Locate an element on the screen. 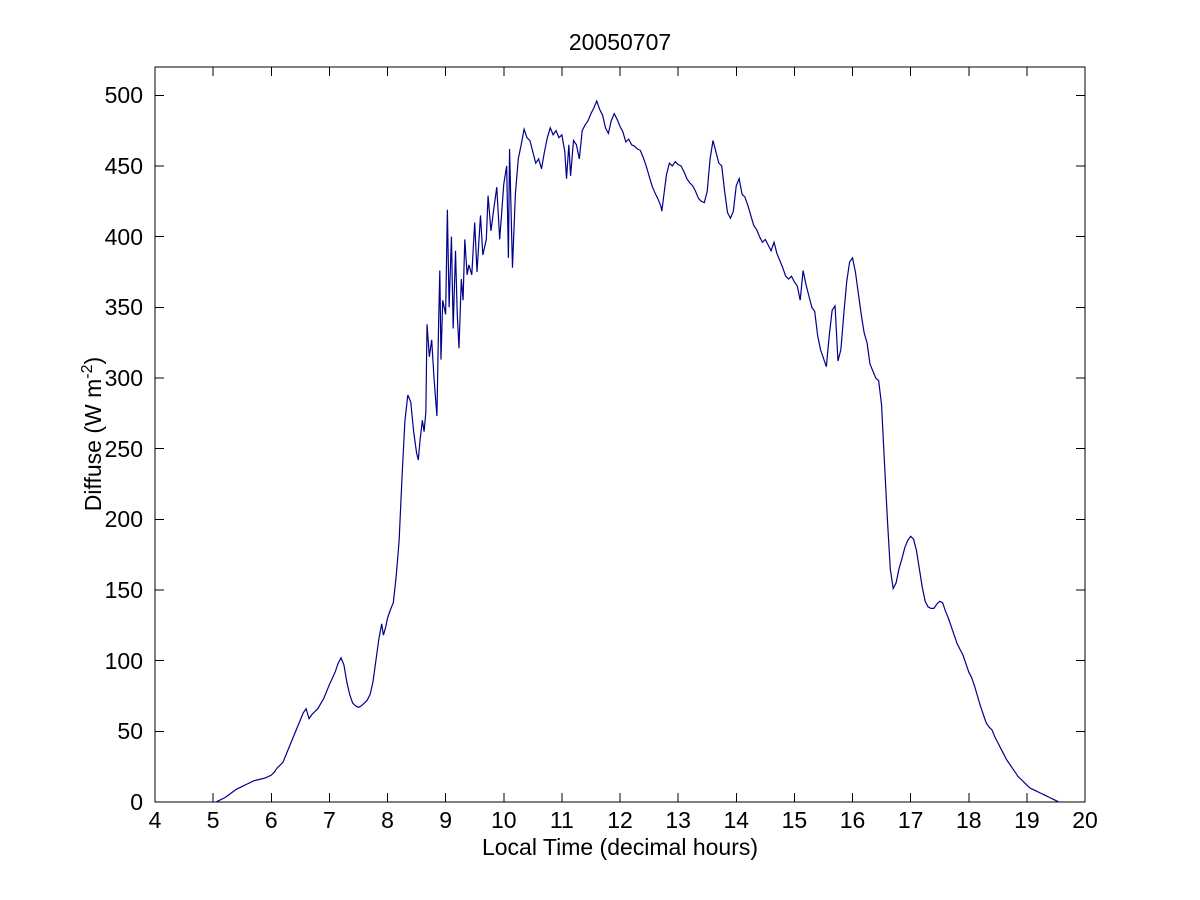 The width and height of the screenshot is (1200, 900). y-tick-label: 450 is located at coordinates (123, 165).